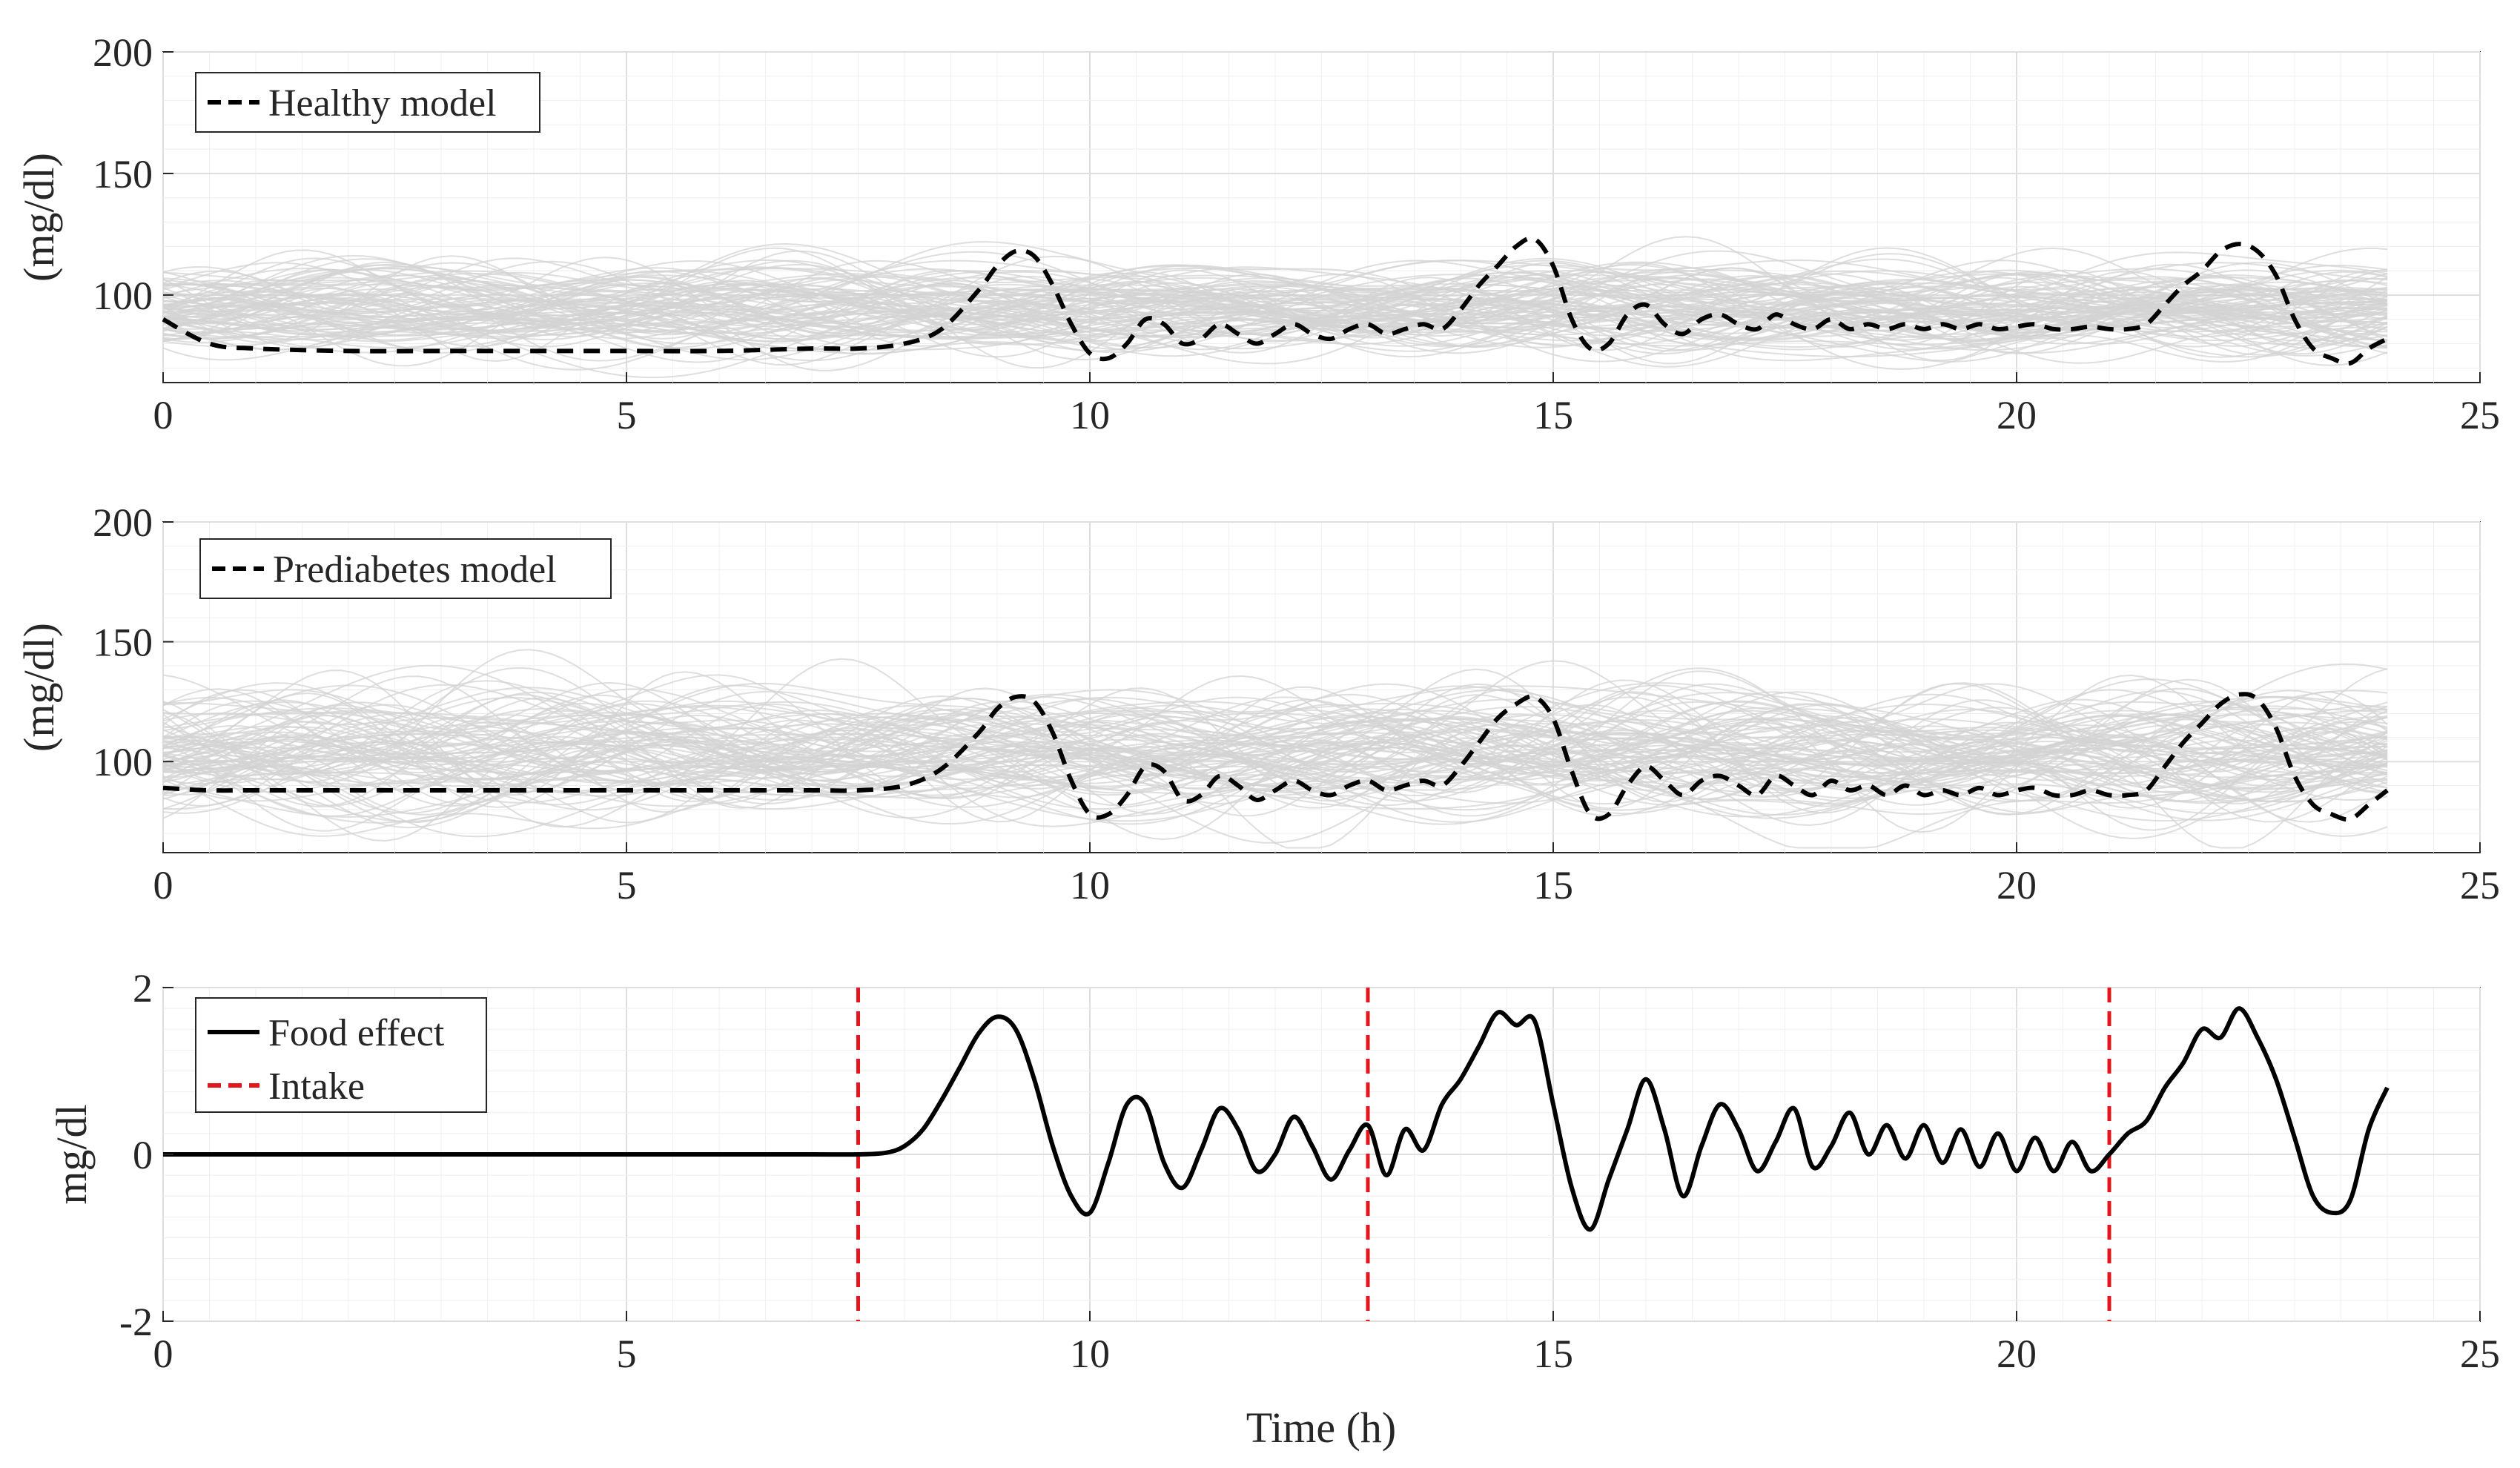 Image resolution: width=2520 pixels, height=1468 pixels. I want to click on food-effect-x-ticks: 0 5 10 15 20 25, so click(1326, 1343).